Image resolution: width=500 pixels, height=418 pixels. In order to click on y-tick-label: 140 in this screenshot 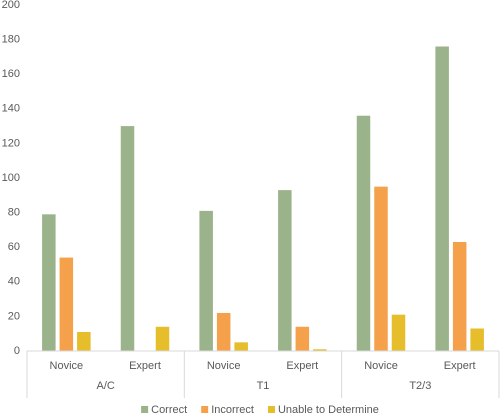, I will do `click(11, 109)`.